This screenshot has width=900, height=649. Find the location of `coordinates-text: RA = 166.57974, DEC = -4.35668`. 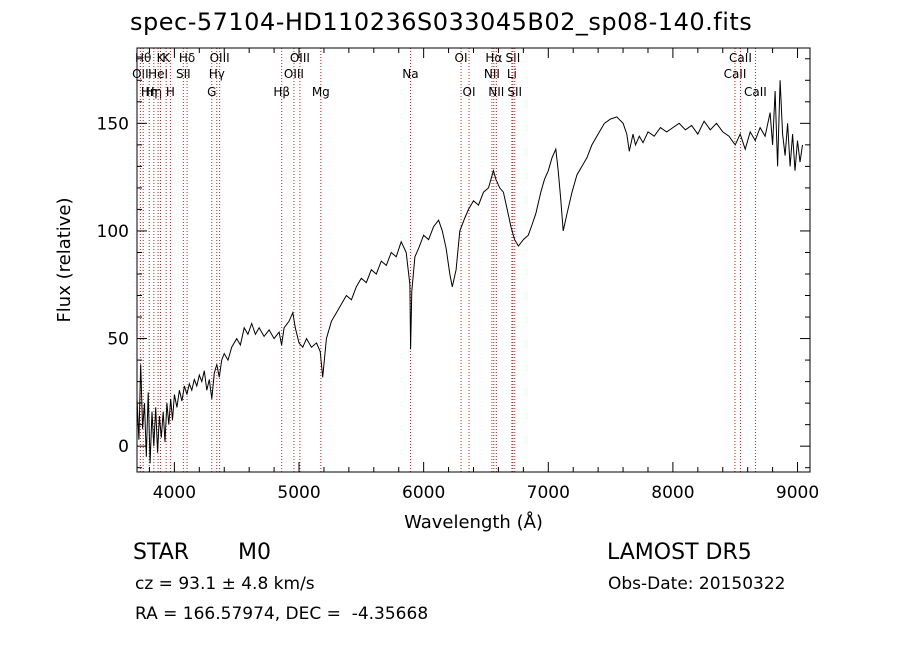

coordinates-text: RA = 166.57974, DEC = -4.35668 is located at coordinates (282, 614).